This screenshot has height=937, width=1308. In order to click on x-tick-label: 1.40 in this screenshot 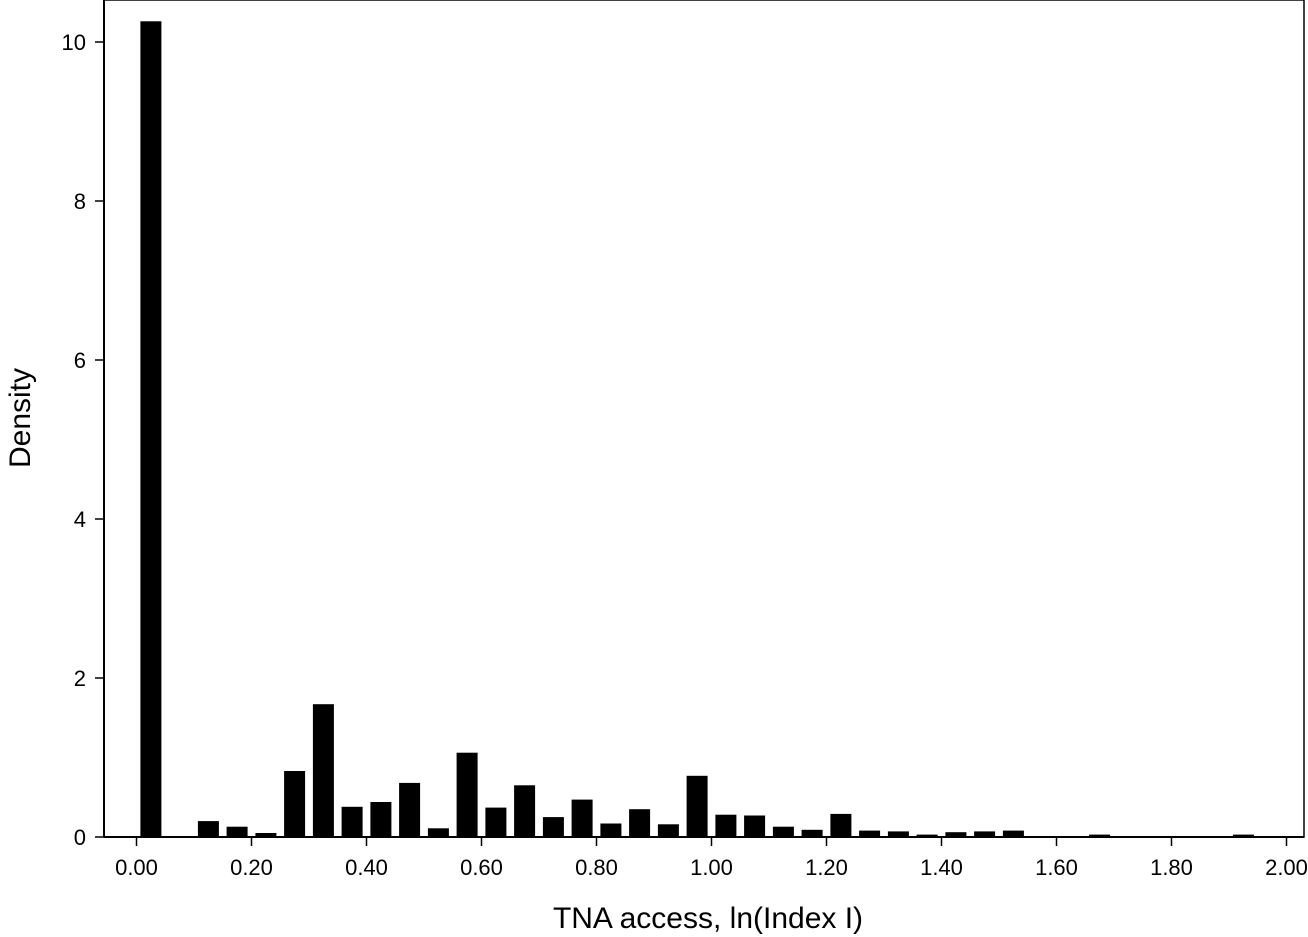, I will do `click(941, 867)`.